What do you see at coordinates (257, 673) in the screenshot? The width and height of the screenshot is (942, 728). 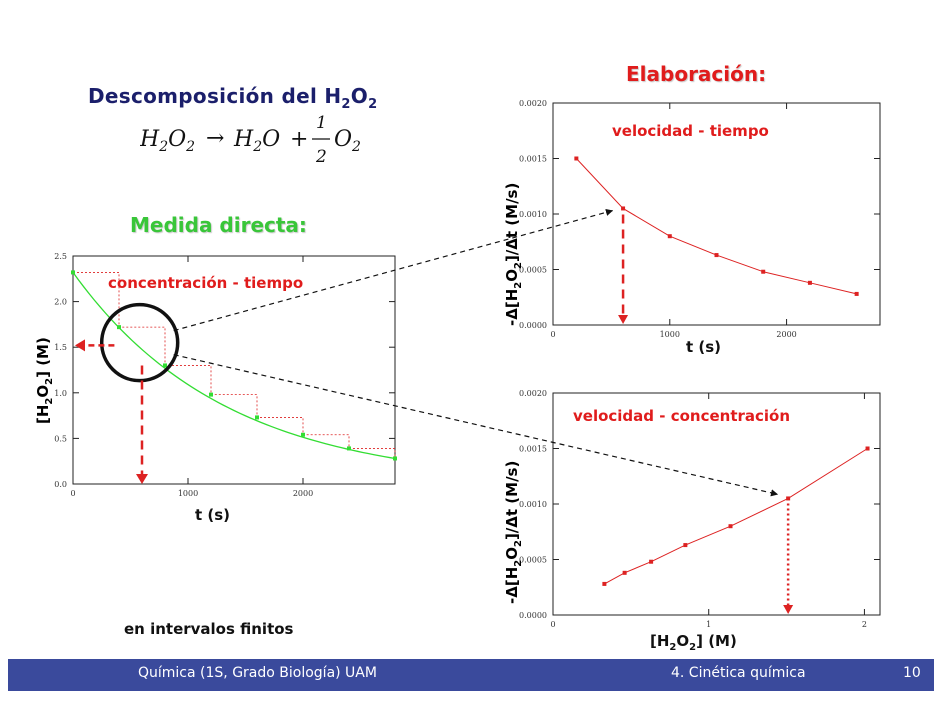 I see `footer-course: Química (1S, Grado Biología) UAM` at bounding box center [257, 673].